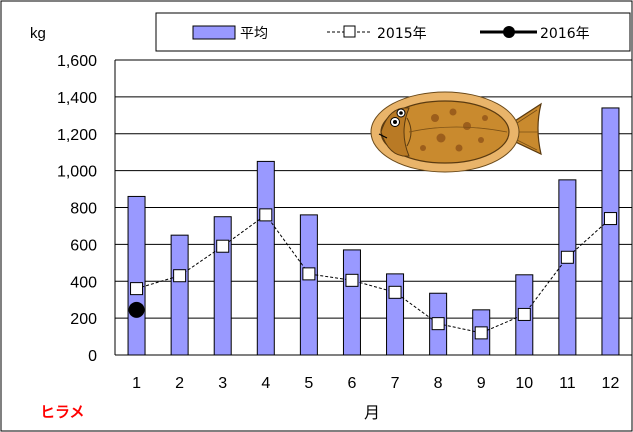  I want to click on y-tick-label: 1,400, so click(77, 98).